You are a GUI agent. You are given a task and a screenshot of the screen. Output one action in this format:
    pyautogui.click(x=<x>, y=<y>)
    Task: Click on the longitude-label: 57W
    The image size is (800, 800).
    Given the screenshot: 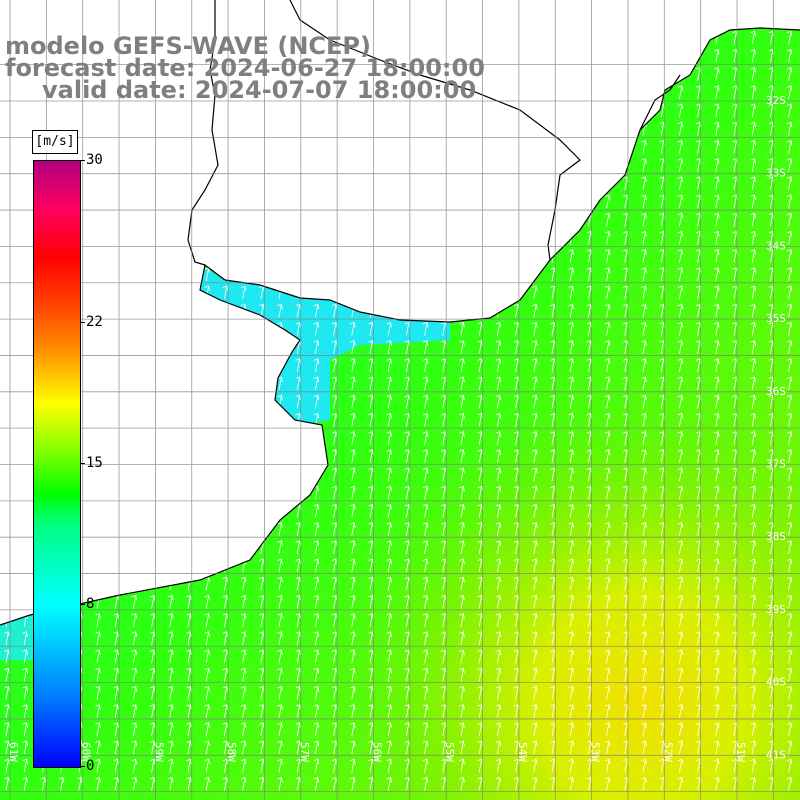 What is the action you would take?
    pyautogui.click(x=304, y=752)
    